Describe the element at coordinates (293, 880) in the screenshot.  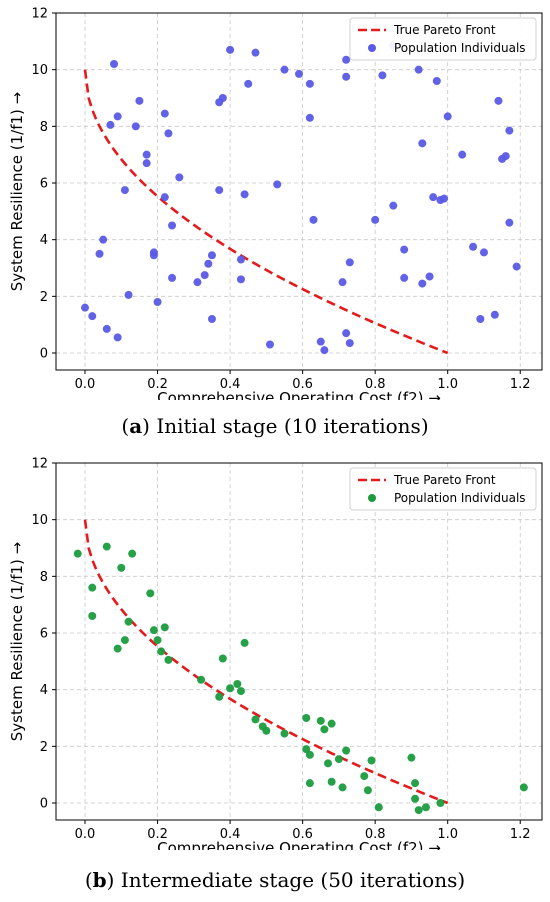
I see `caption-text: Intermediate stage (50 iterations)` at that location.